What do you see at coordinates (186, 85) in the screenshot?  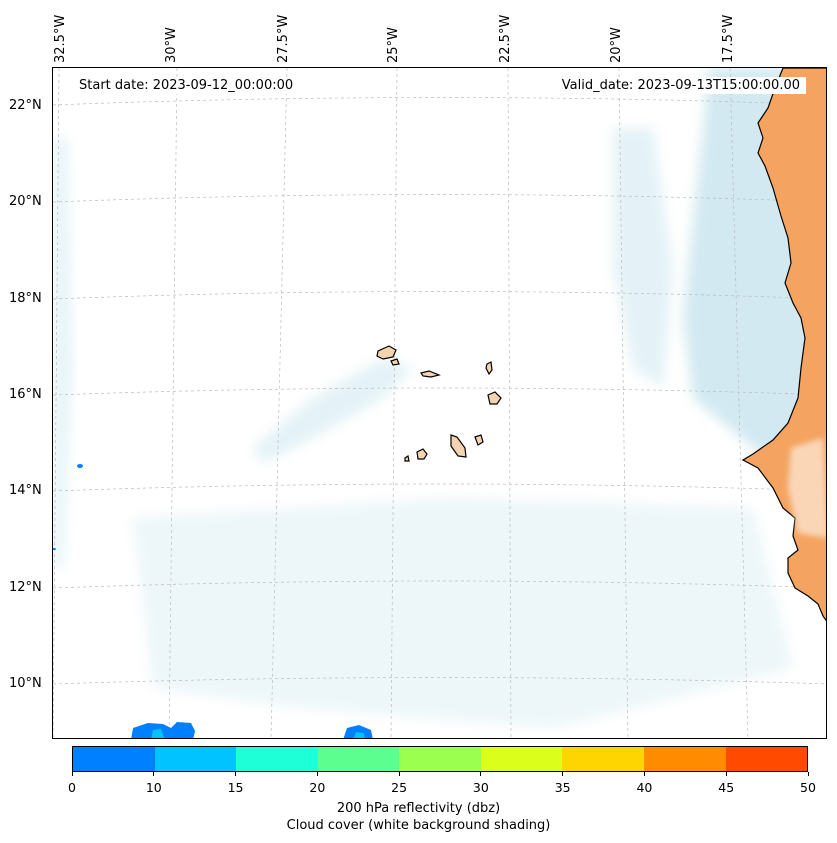 I see `start-date-label: Start date: 2023-09-12_00:00:00` at bounding box center [186, 85].